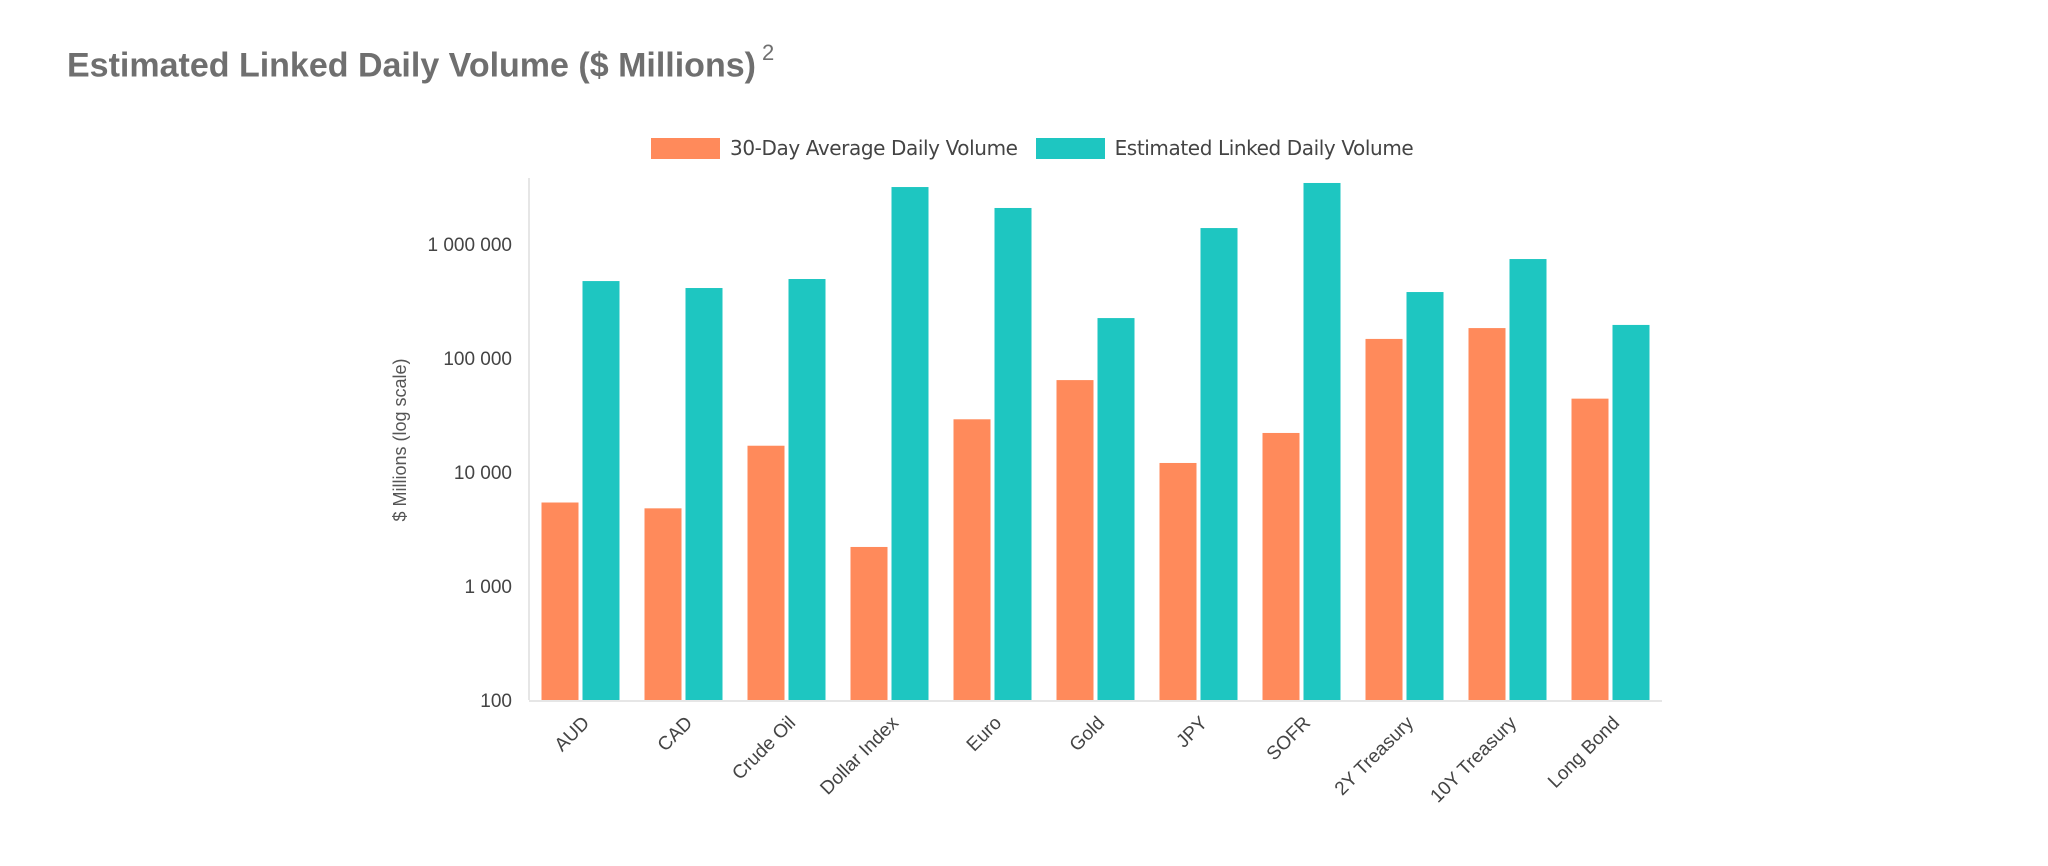 This screenshot has height=866, width=2048. What do you see at coordinates (859, 755) in the screenshot?
I see `x-category-label: Dollar Index` at bounding box center [859, 755].